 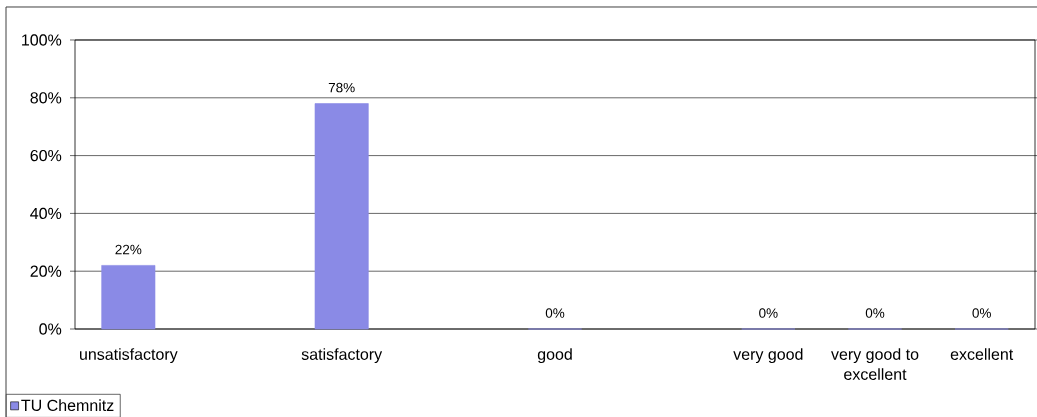 What do you see at coordinates (875, 364) in the screenshot?
I see `x-tick-label: very good to excellent` at bounding box center [875, 364].